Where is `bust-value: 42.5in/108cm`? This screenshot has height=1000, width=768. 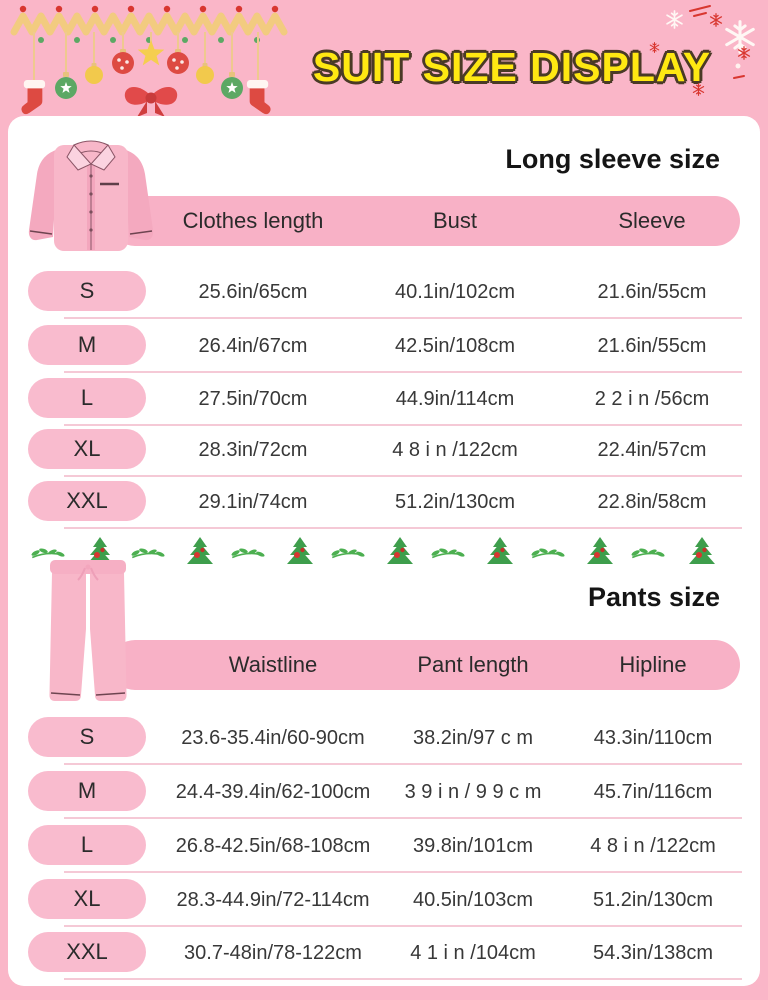
bust-value: 42.5in/108cm is located at coordinates (455, 346).